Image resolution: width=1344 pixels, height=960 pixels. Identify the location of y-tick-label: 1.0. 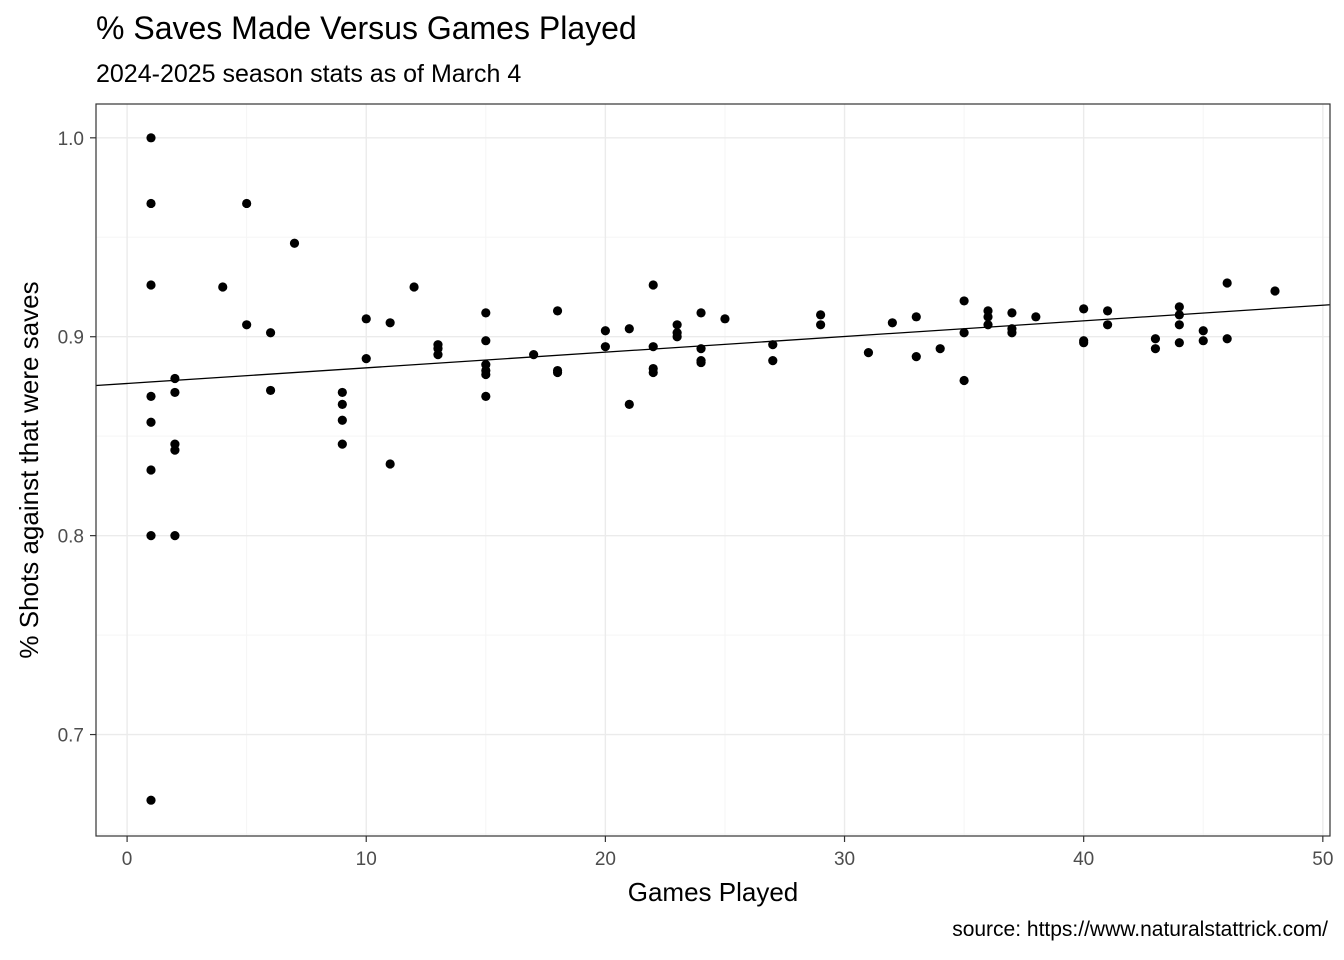
(71, 139).